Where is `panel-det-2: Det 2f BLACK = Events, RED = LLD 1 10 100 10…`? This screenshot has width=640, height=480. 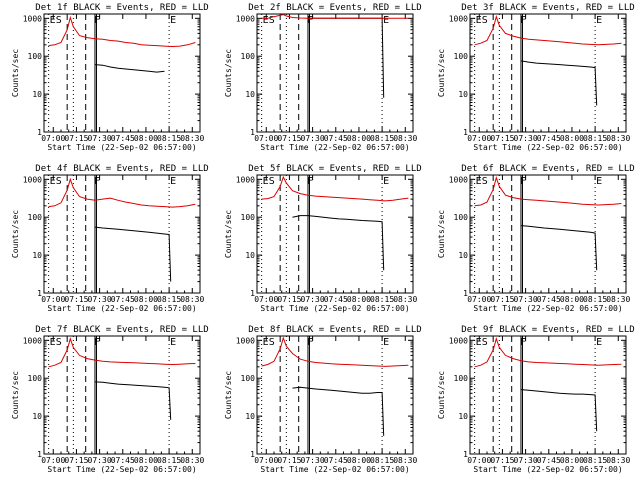 panel-det-2: Det 2f BLACK = Events, RED = LLD 1 10 100 10… is located at coordinates (323, 77).